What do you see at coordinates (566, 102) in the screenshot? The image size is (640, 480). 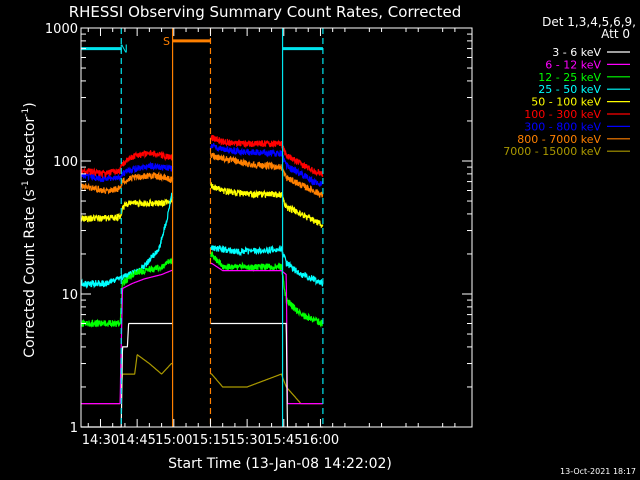 I see `legend-entry: 50 - 100 keV` at bounding box center [566, 102].